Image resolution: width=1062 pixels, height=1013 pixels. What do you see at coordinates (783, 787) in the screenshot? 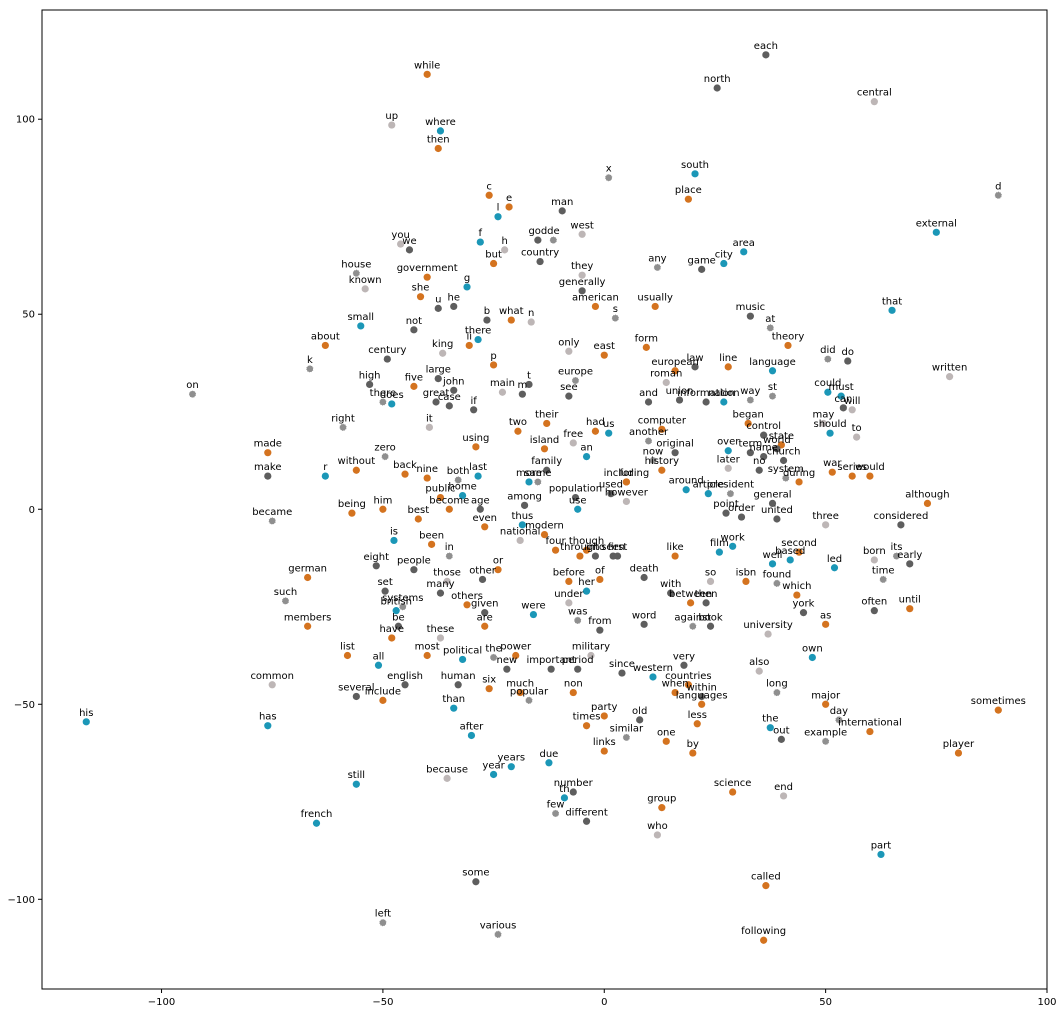
I see `point-label: end` at bounding box center [783, 787].